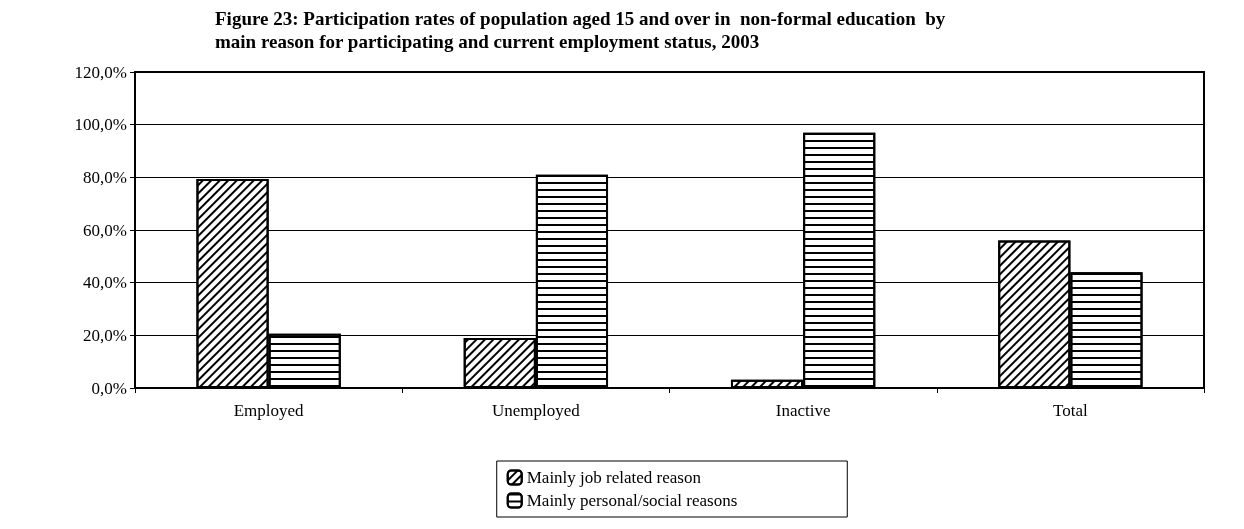  What do you see at coordinates (536, 410) in the screenshot?
I see `x-tick-label: Unemployed` at bounding box center [536, 410].